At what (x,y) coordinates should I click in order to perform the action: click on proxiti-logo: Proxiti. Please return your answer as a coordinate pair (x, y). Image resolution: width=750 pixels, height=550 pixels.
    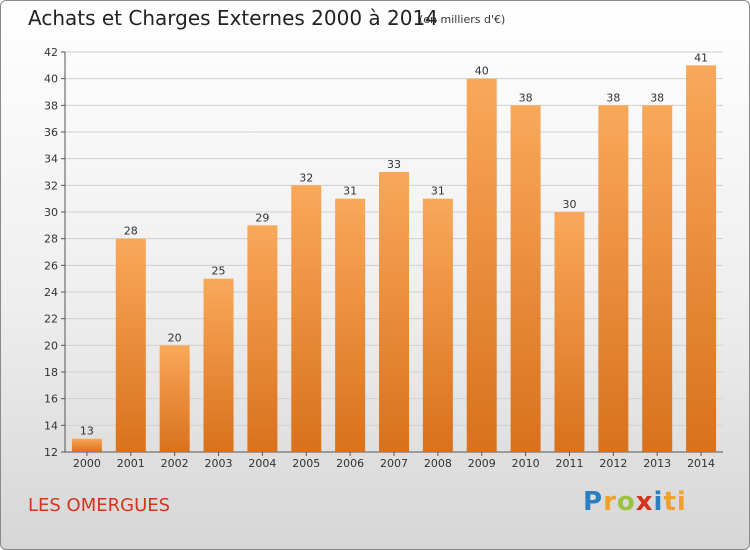
    Looking at the image, I should click on (635, 502).